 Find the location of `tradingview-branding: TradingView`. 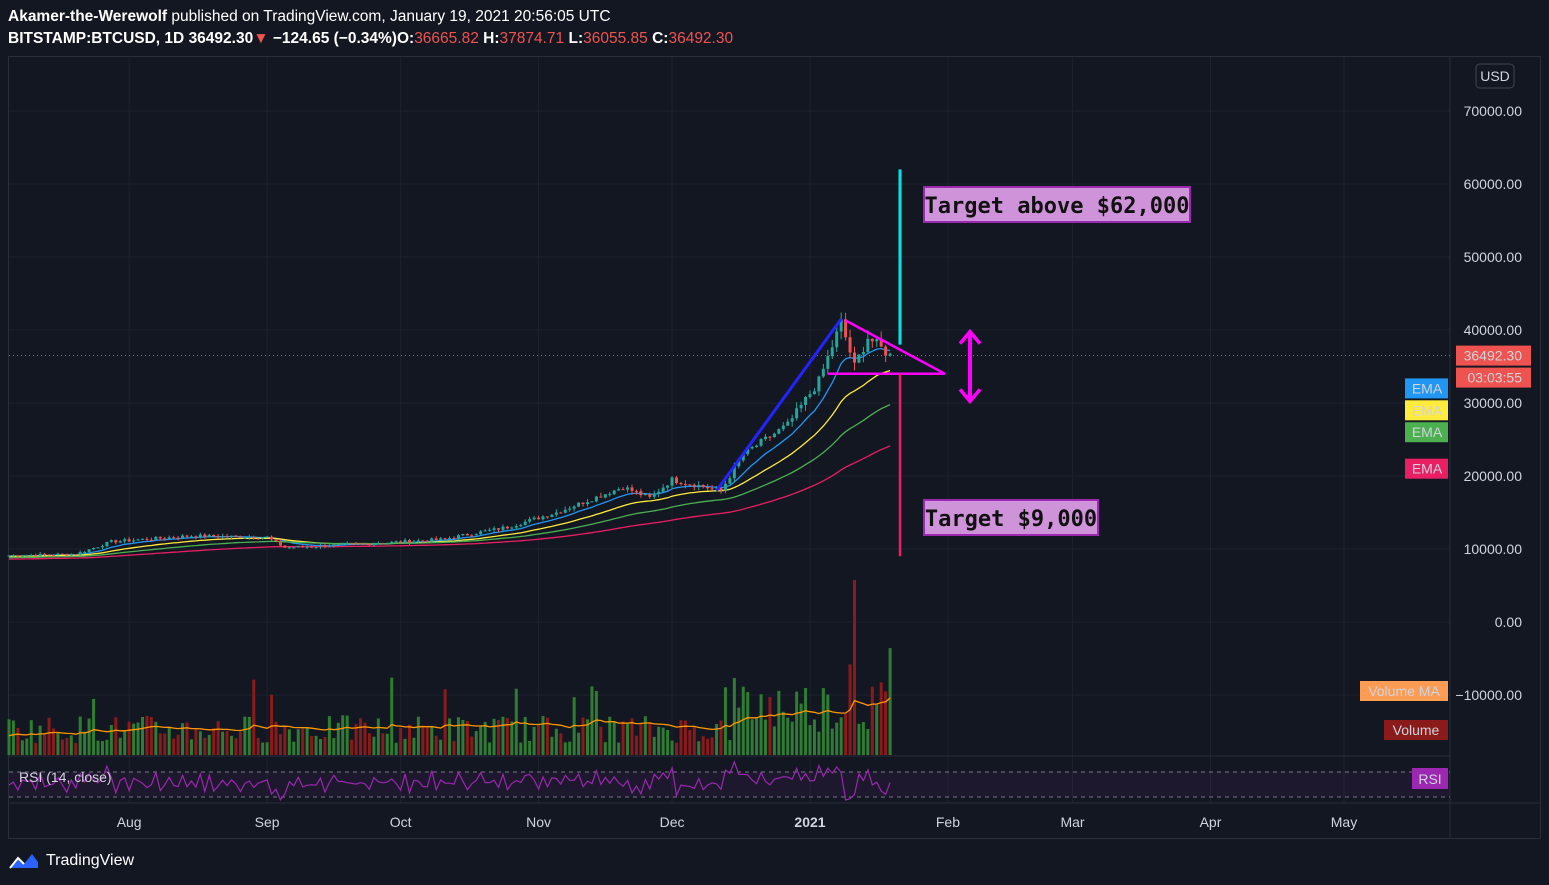

tradingview-branding: TradingView is located at coordinates (71, 861).